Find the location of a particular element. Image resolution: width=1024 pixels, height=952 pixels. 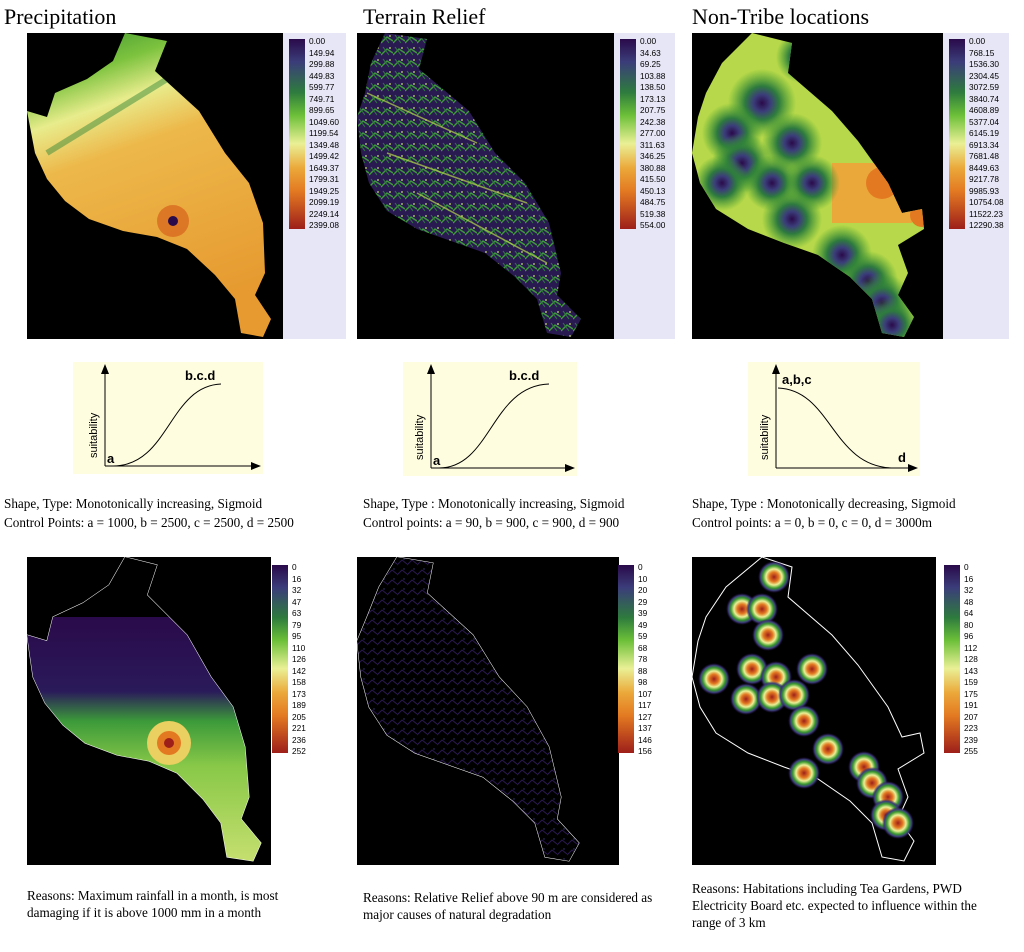

legend-tick: 10754.08 is located at coordinates (986, 202).